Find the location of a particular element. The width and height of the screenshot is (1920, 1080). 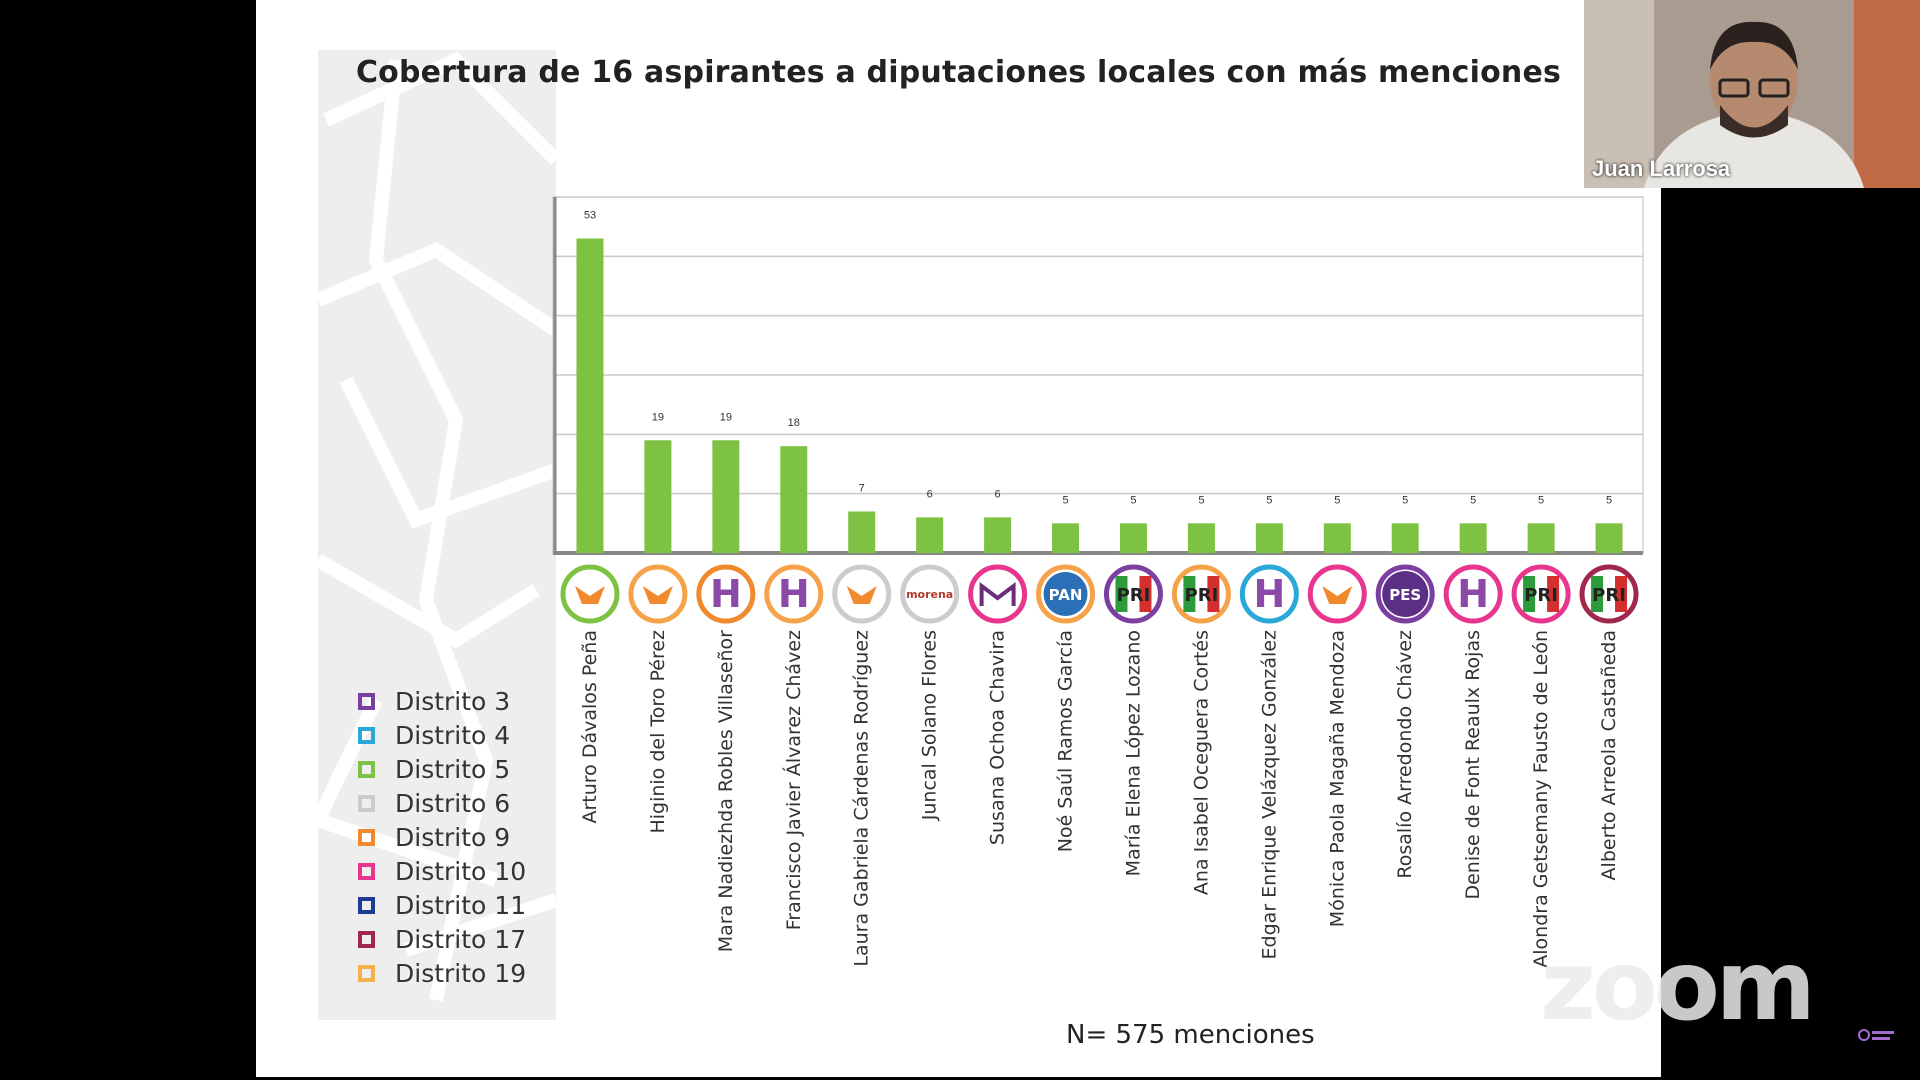

legend-label: Distrito 5 is located at coordinates (453, 769).